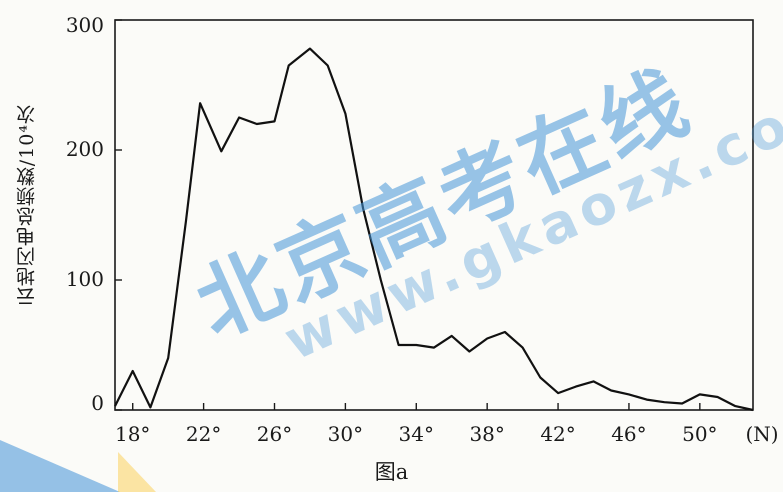 This screenshot has width=783, height=492. What do you see at coordinates (416, 434) in the screenshot?
I see `x-tick-label: 34°` at bounding box center [416, 434].